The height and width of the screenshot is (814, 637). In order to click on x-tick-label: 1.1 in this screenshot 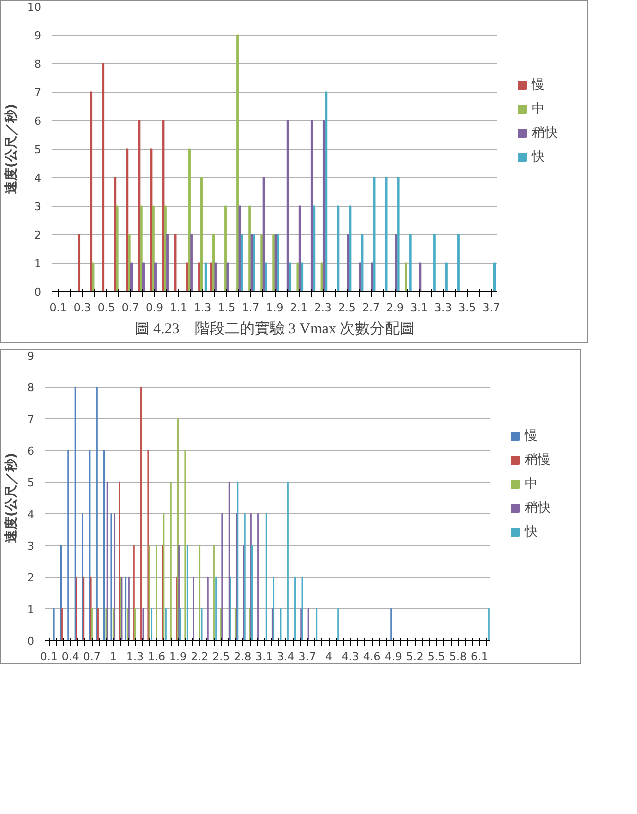, I will do `click(179, 308)`.